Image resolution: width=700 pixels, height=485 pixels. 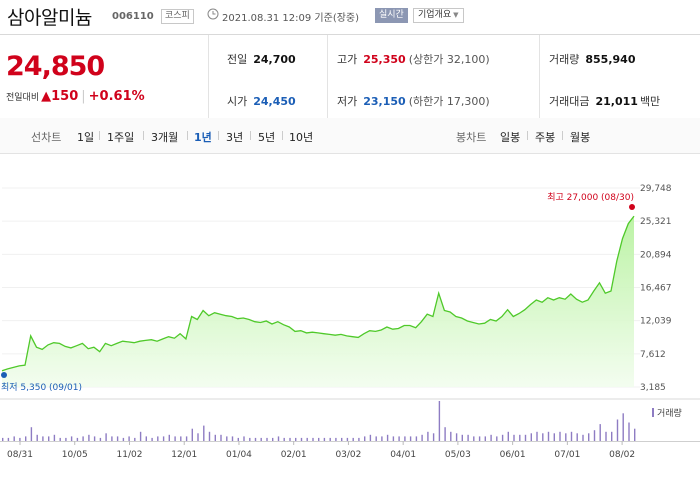 I want to click on volume: 거래량 855,940, so click(x=592, y=59).